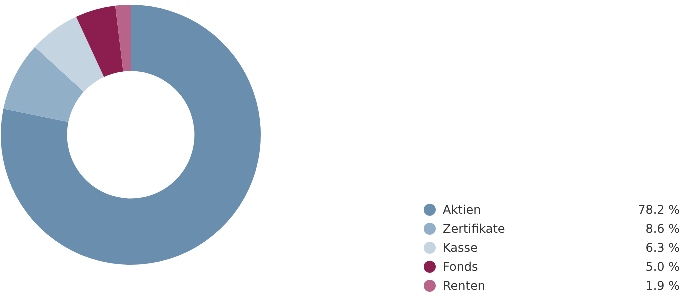 The image size is (687, 297). I want to click on data-label: 6.3 %, so click(663, 247).